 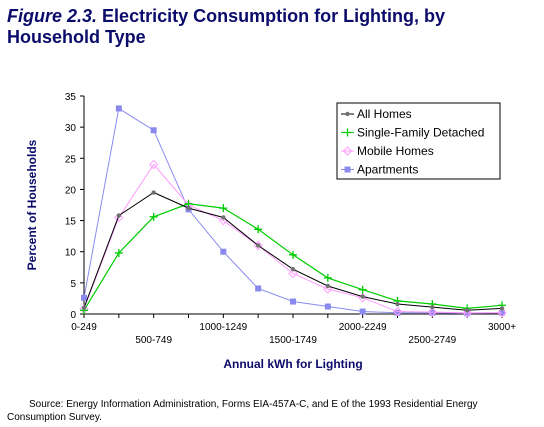 I want to click on figure-label: Figure 2.3., so click(x=52, y=16).